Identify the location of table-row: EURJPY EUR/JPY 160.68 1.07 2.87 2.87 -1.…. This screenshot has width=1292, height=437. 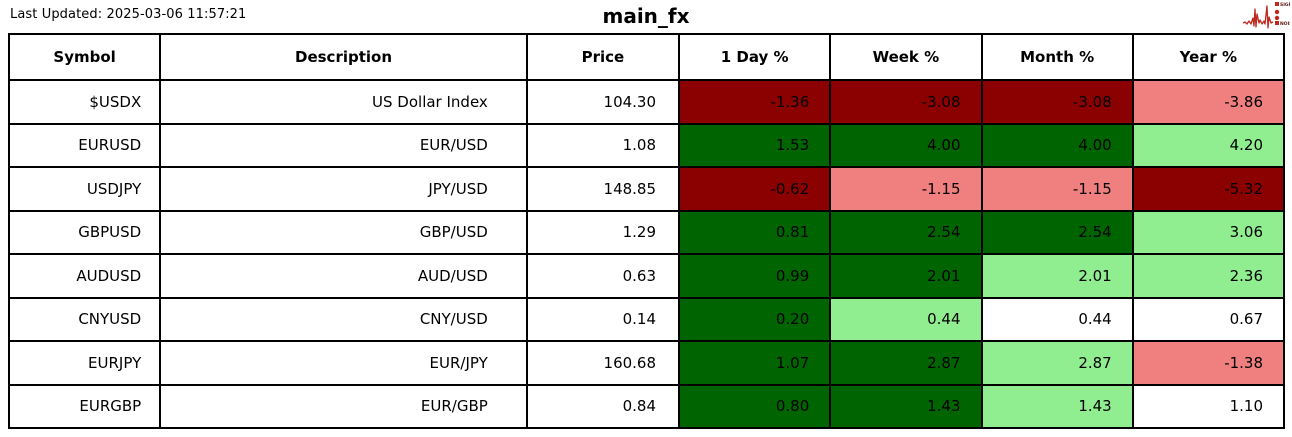
(646, 363).